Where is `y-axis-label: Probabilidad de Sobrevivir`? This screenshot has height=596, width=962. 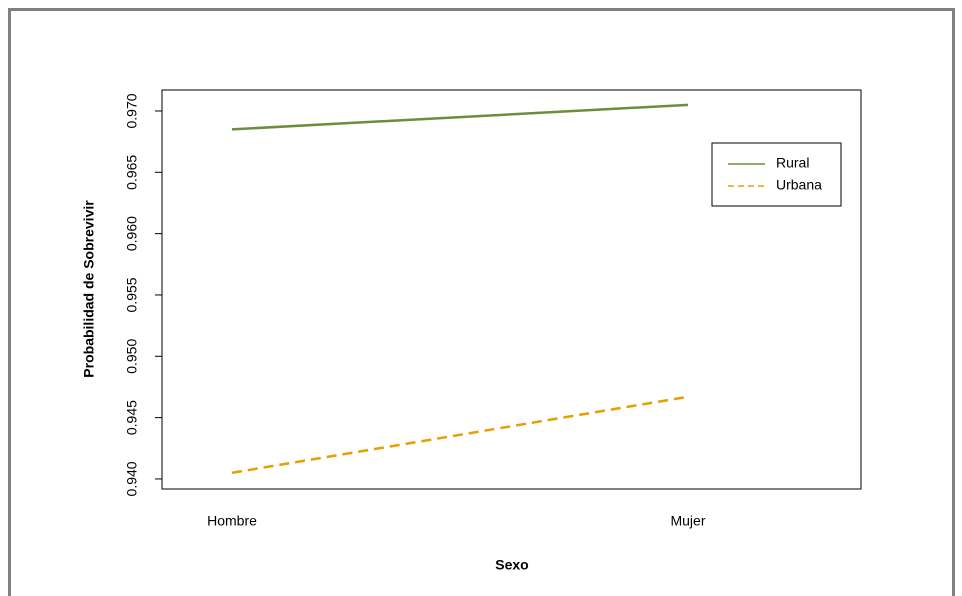
y-axis-label: Probabilidad de Sobrevivir is located at coordinates (89, 289).